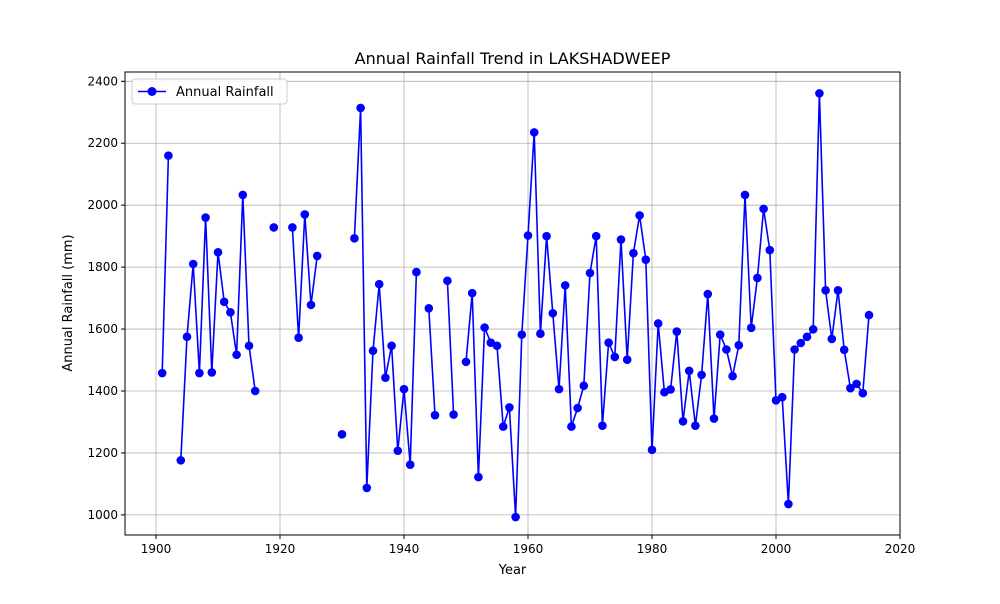  I want to click on legend-marker-swatch, so click(152, 91).